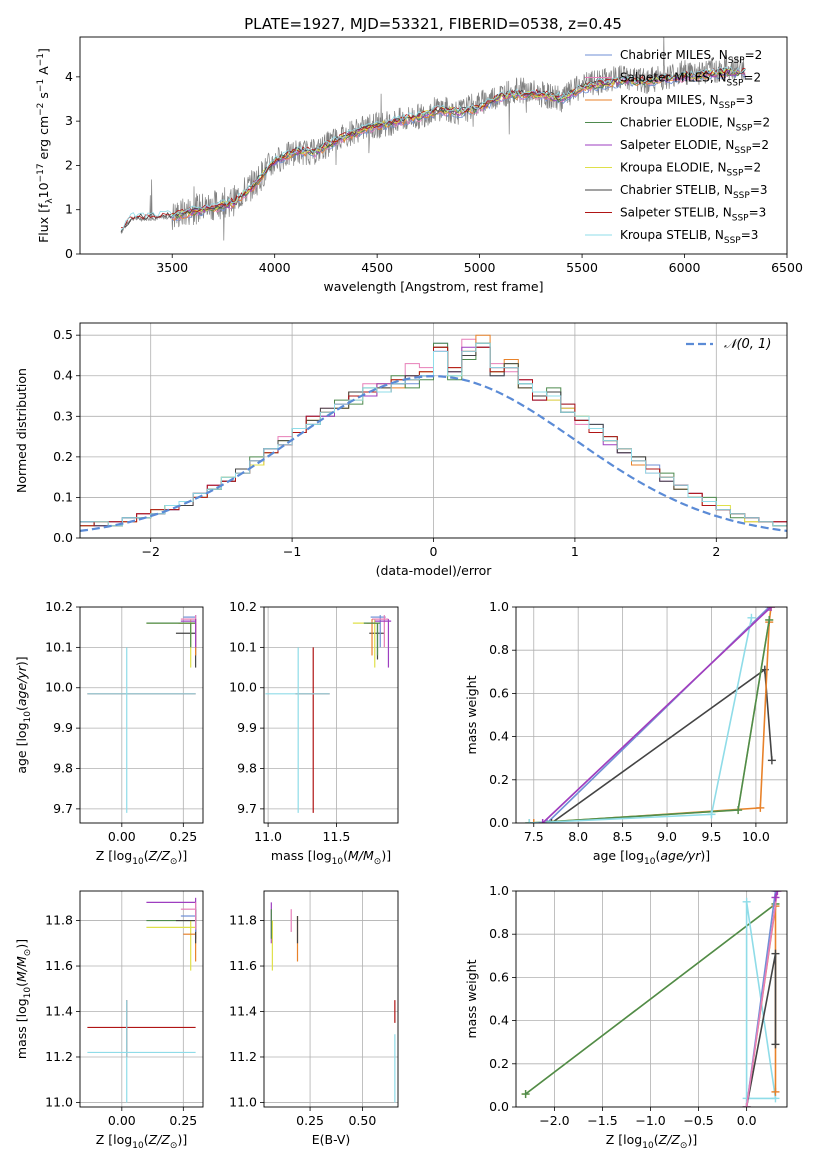 The image size is (819, 1170). Describe the element at coordinates (756, 836) in the screenshot. I see `x-tick-label: 10.0` at that location.